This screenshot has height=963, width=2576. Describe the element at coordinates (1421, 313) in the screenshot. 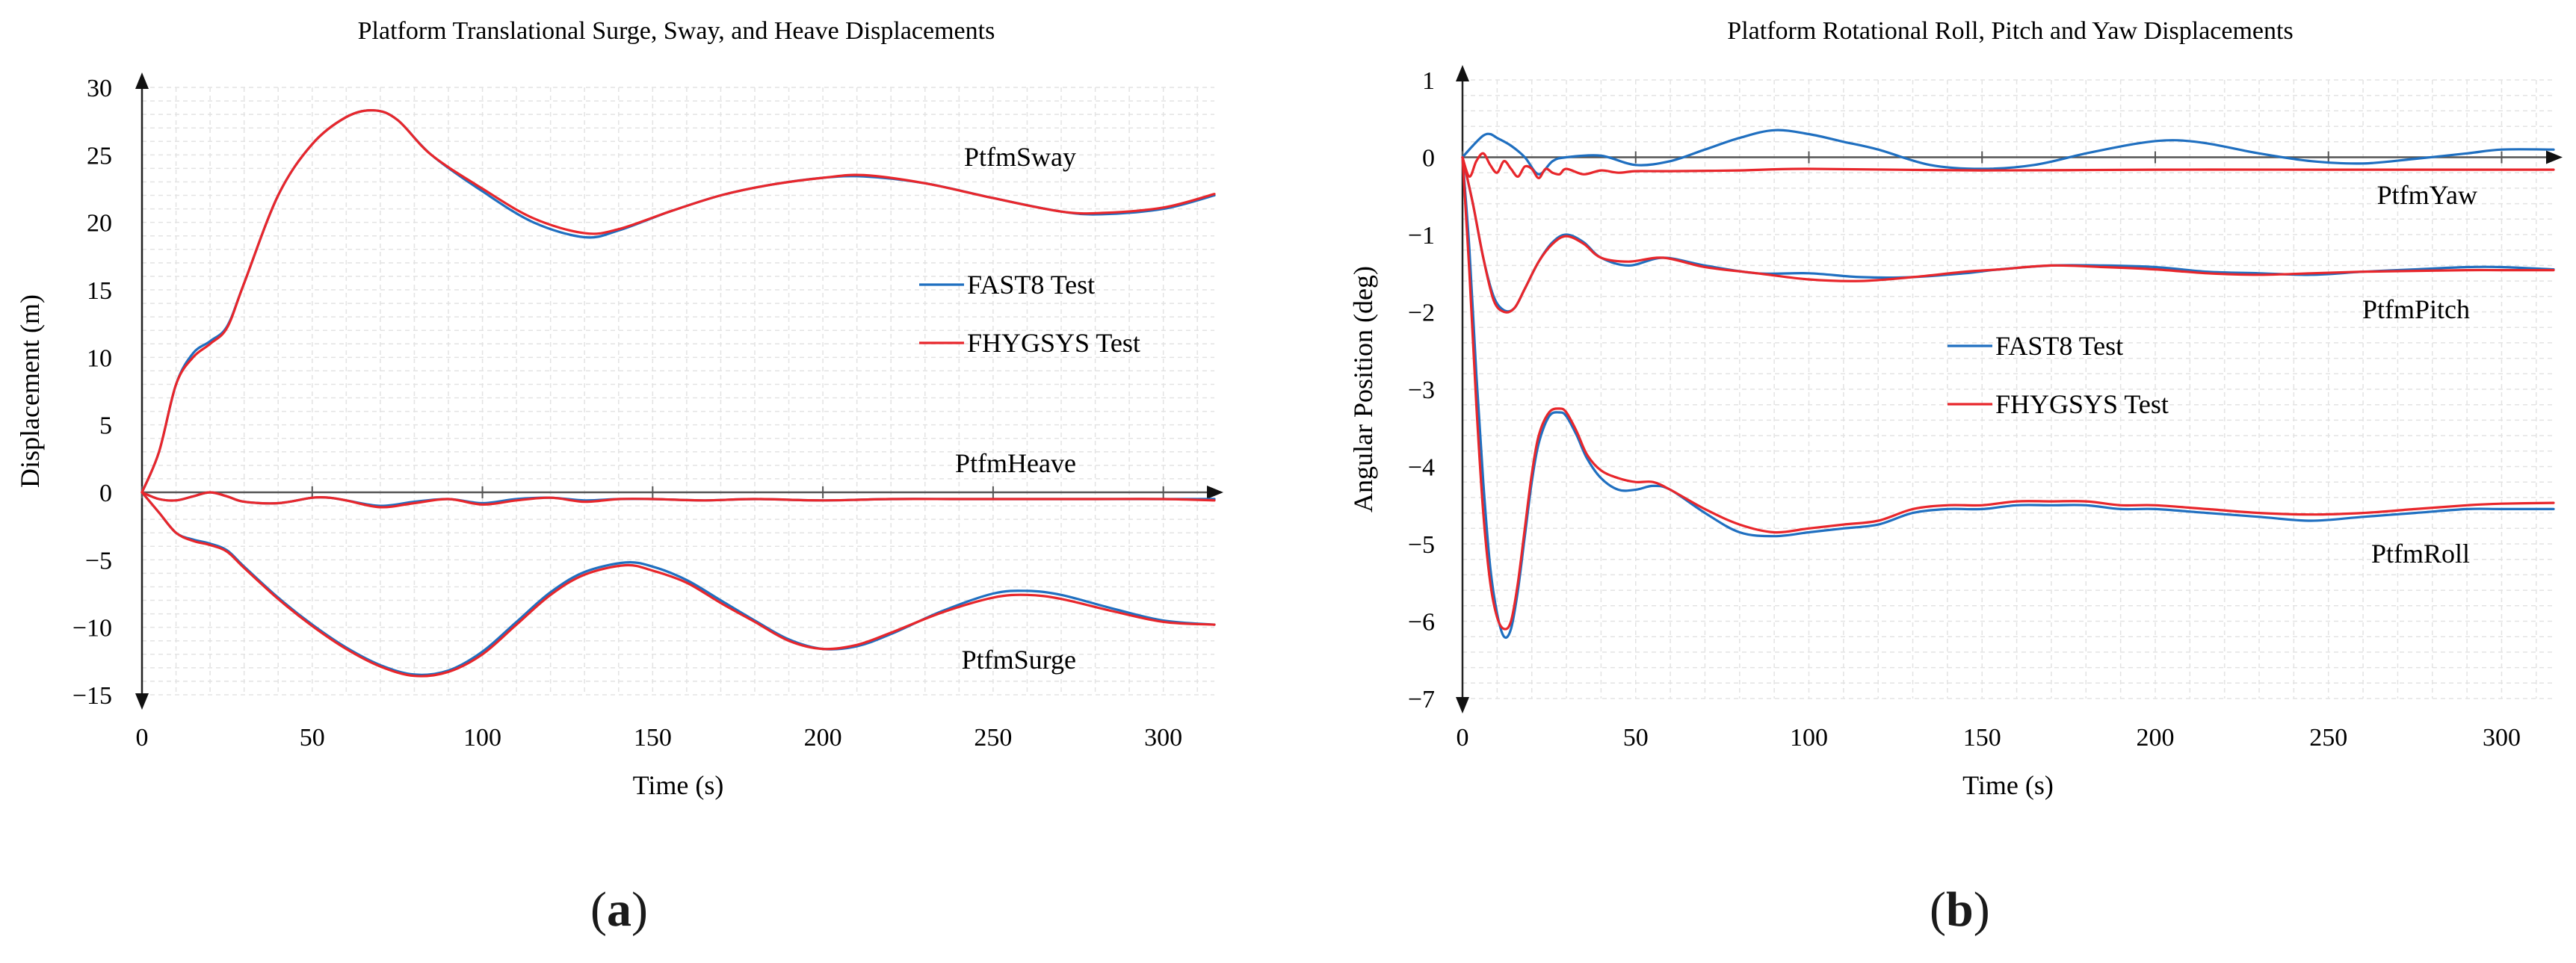

I see `chart-b-y-tick-label: −2` at that location.